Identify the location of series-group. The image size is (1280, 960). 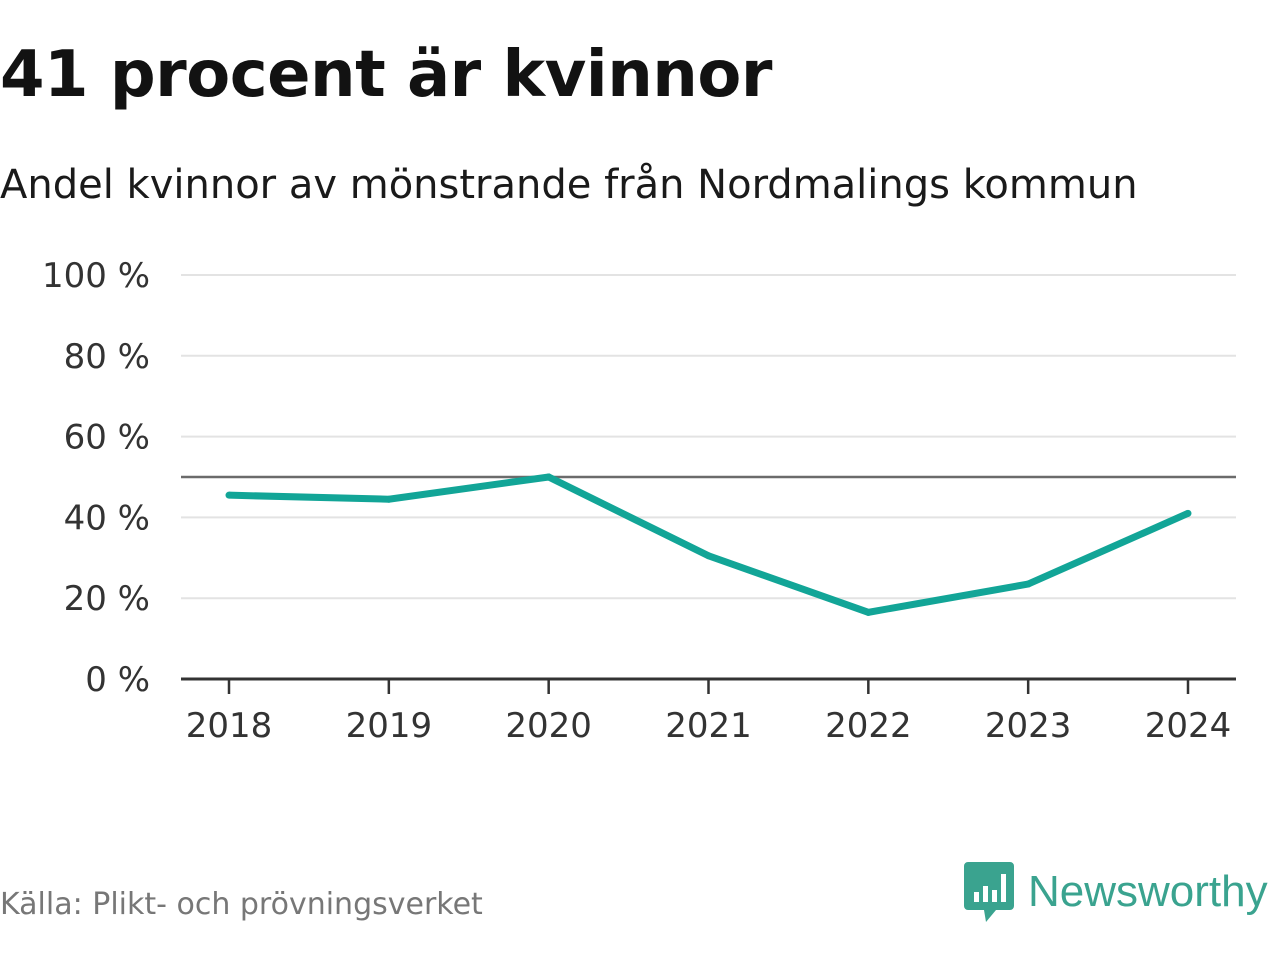
(708, 544).